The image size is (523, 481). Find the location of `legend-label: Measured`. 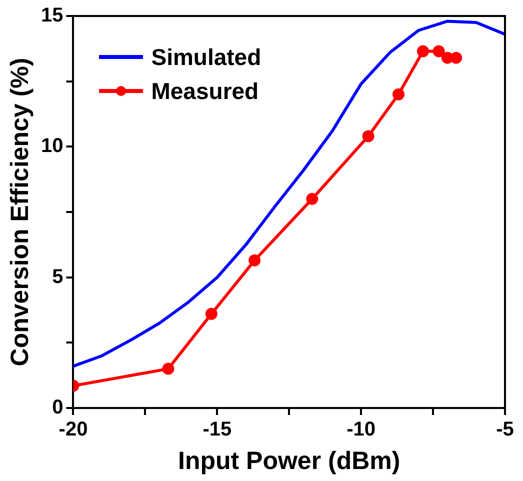

legend-label: Measured is located at coordinates (205, 91).